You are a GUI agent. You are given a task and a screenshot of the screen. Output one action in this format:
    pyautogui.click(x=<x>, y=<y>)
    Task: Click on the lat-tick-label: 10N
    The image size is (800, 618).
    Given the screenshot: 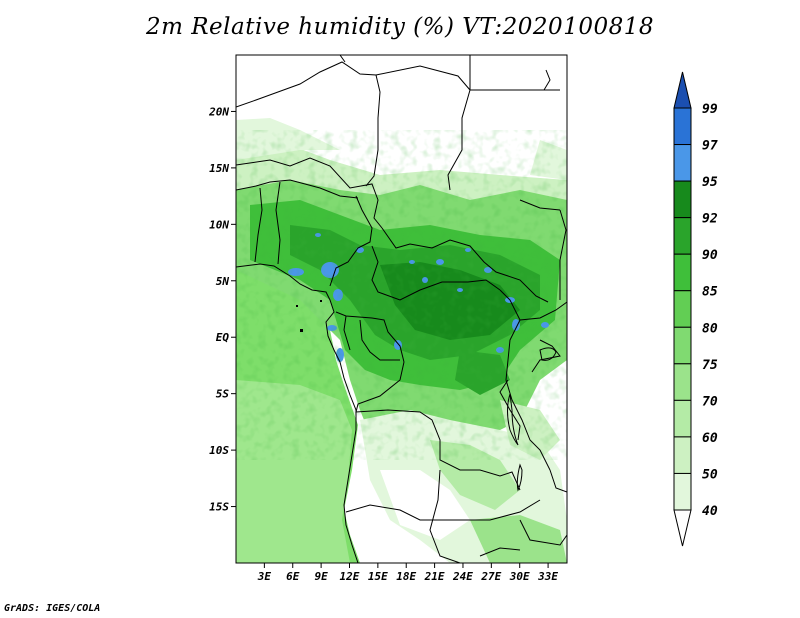 What is the action you would take?
    pyautogui.click(x=219, y=224)
    